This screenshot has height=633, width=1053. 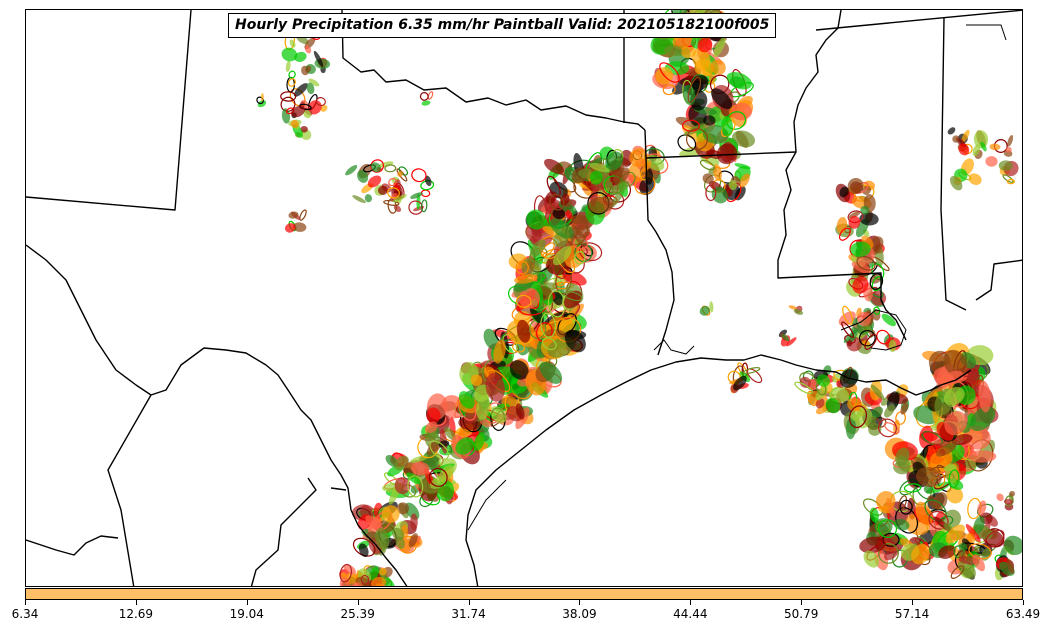 What do you see at coordinates (657, 470) in the screenshot?
I see `texas-gulf-coast` at bounding box center [657, 470].